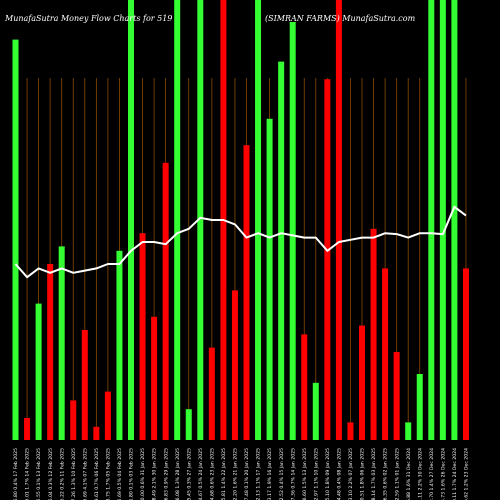  Describe the element at coordinates (212, 474) in the screenshot. I see `x-tick-label: 4.68 0.6% 23 Jan 2025` at that location.